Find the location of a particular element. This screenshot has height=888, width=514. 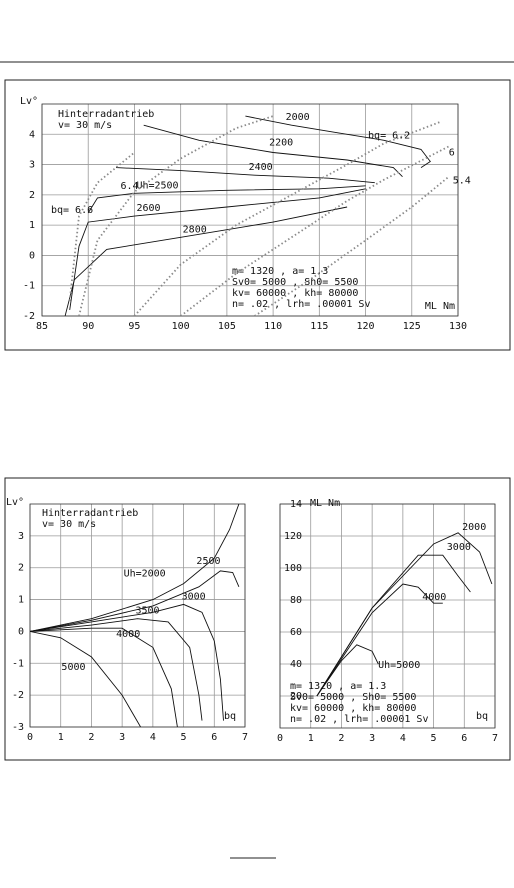

curve-label: Uh=2000 is located at coordinates (145, 574).